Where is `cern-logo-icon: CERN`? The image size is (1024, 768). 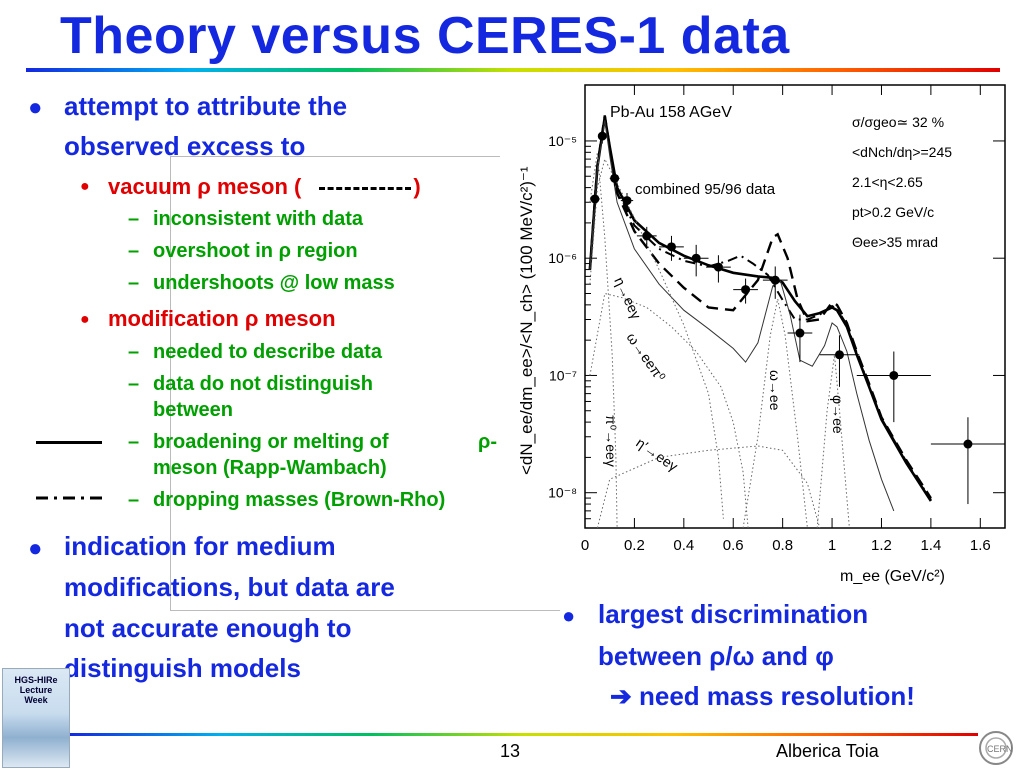
cern-logo-icon: CERN is located at coordinates (996, 748).